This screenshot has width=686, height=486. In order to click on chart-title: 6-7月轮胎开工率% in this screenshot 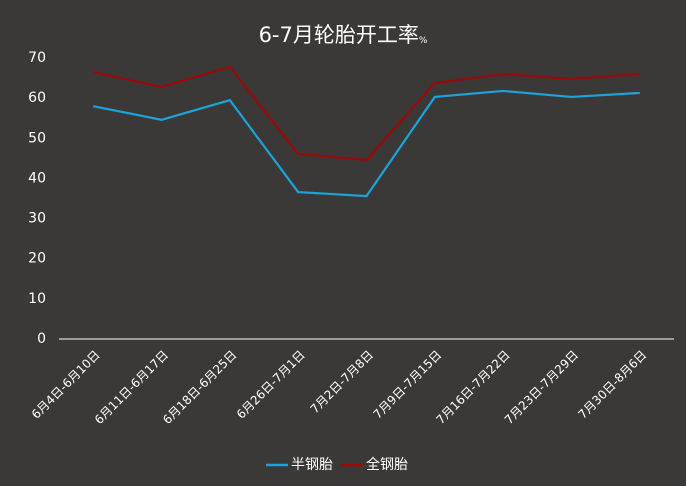, I will do `click(343, 35)`.